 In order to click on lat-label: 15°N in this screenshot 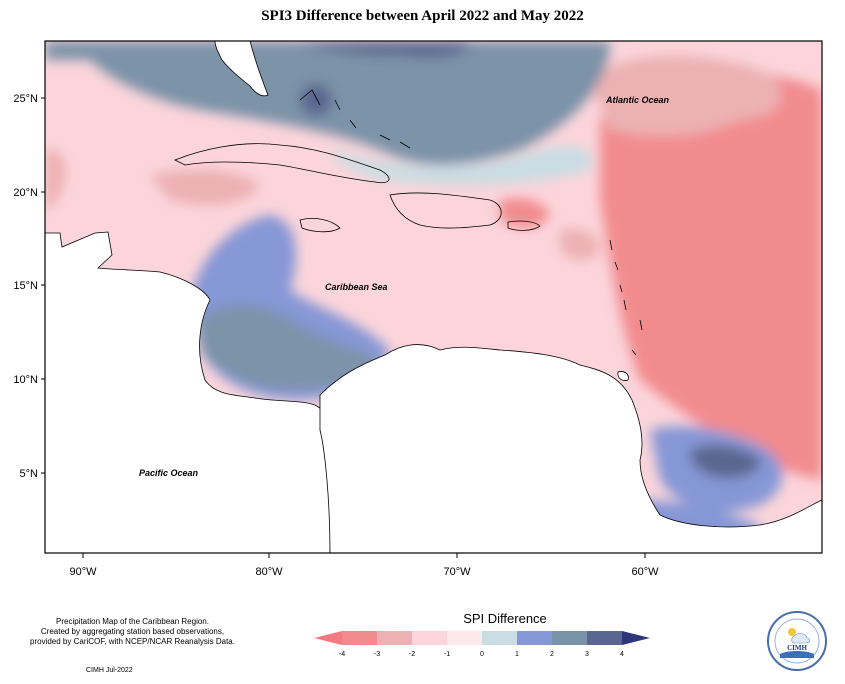, I will do `click(25, 286)`.